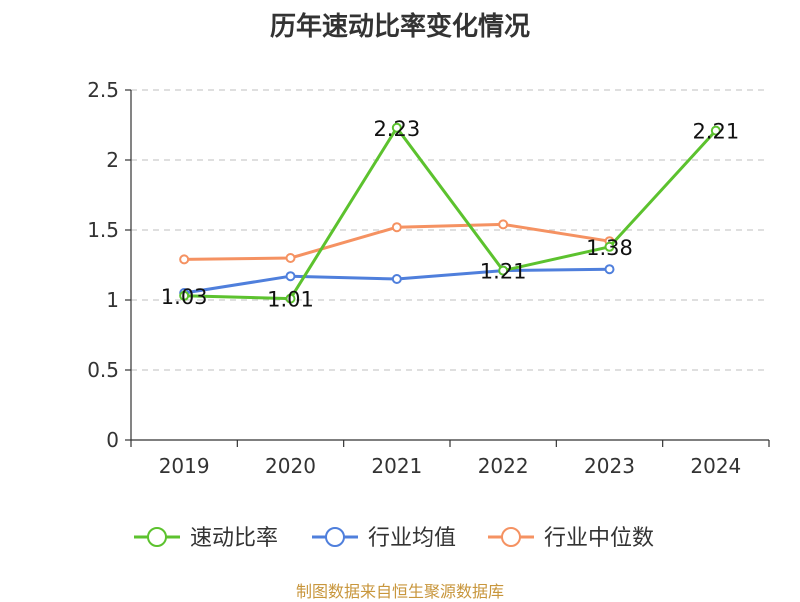  I want to click on y-tick-label: 2.5, so click(103, 90).